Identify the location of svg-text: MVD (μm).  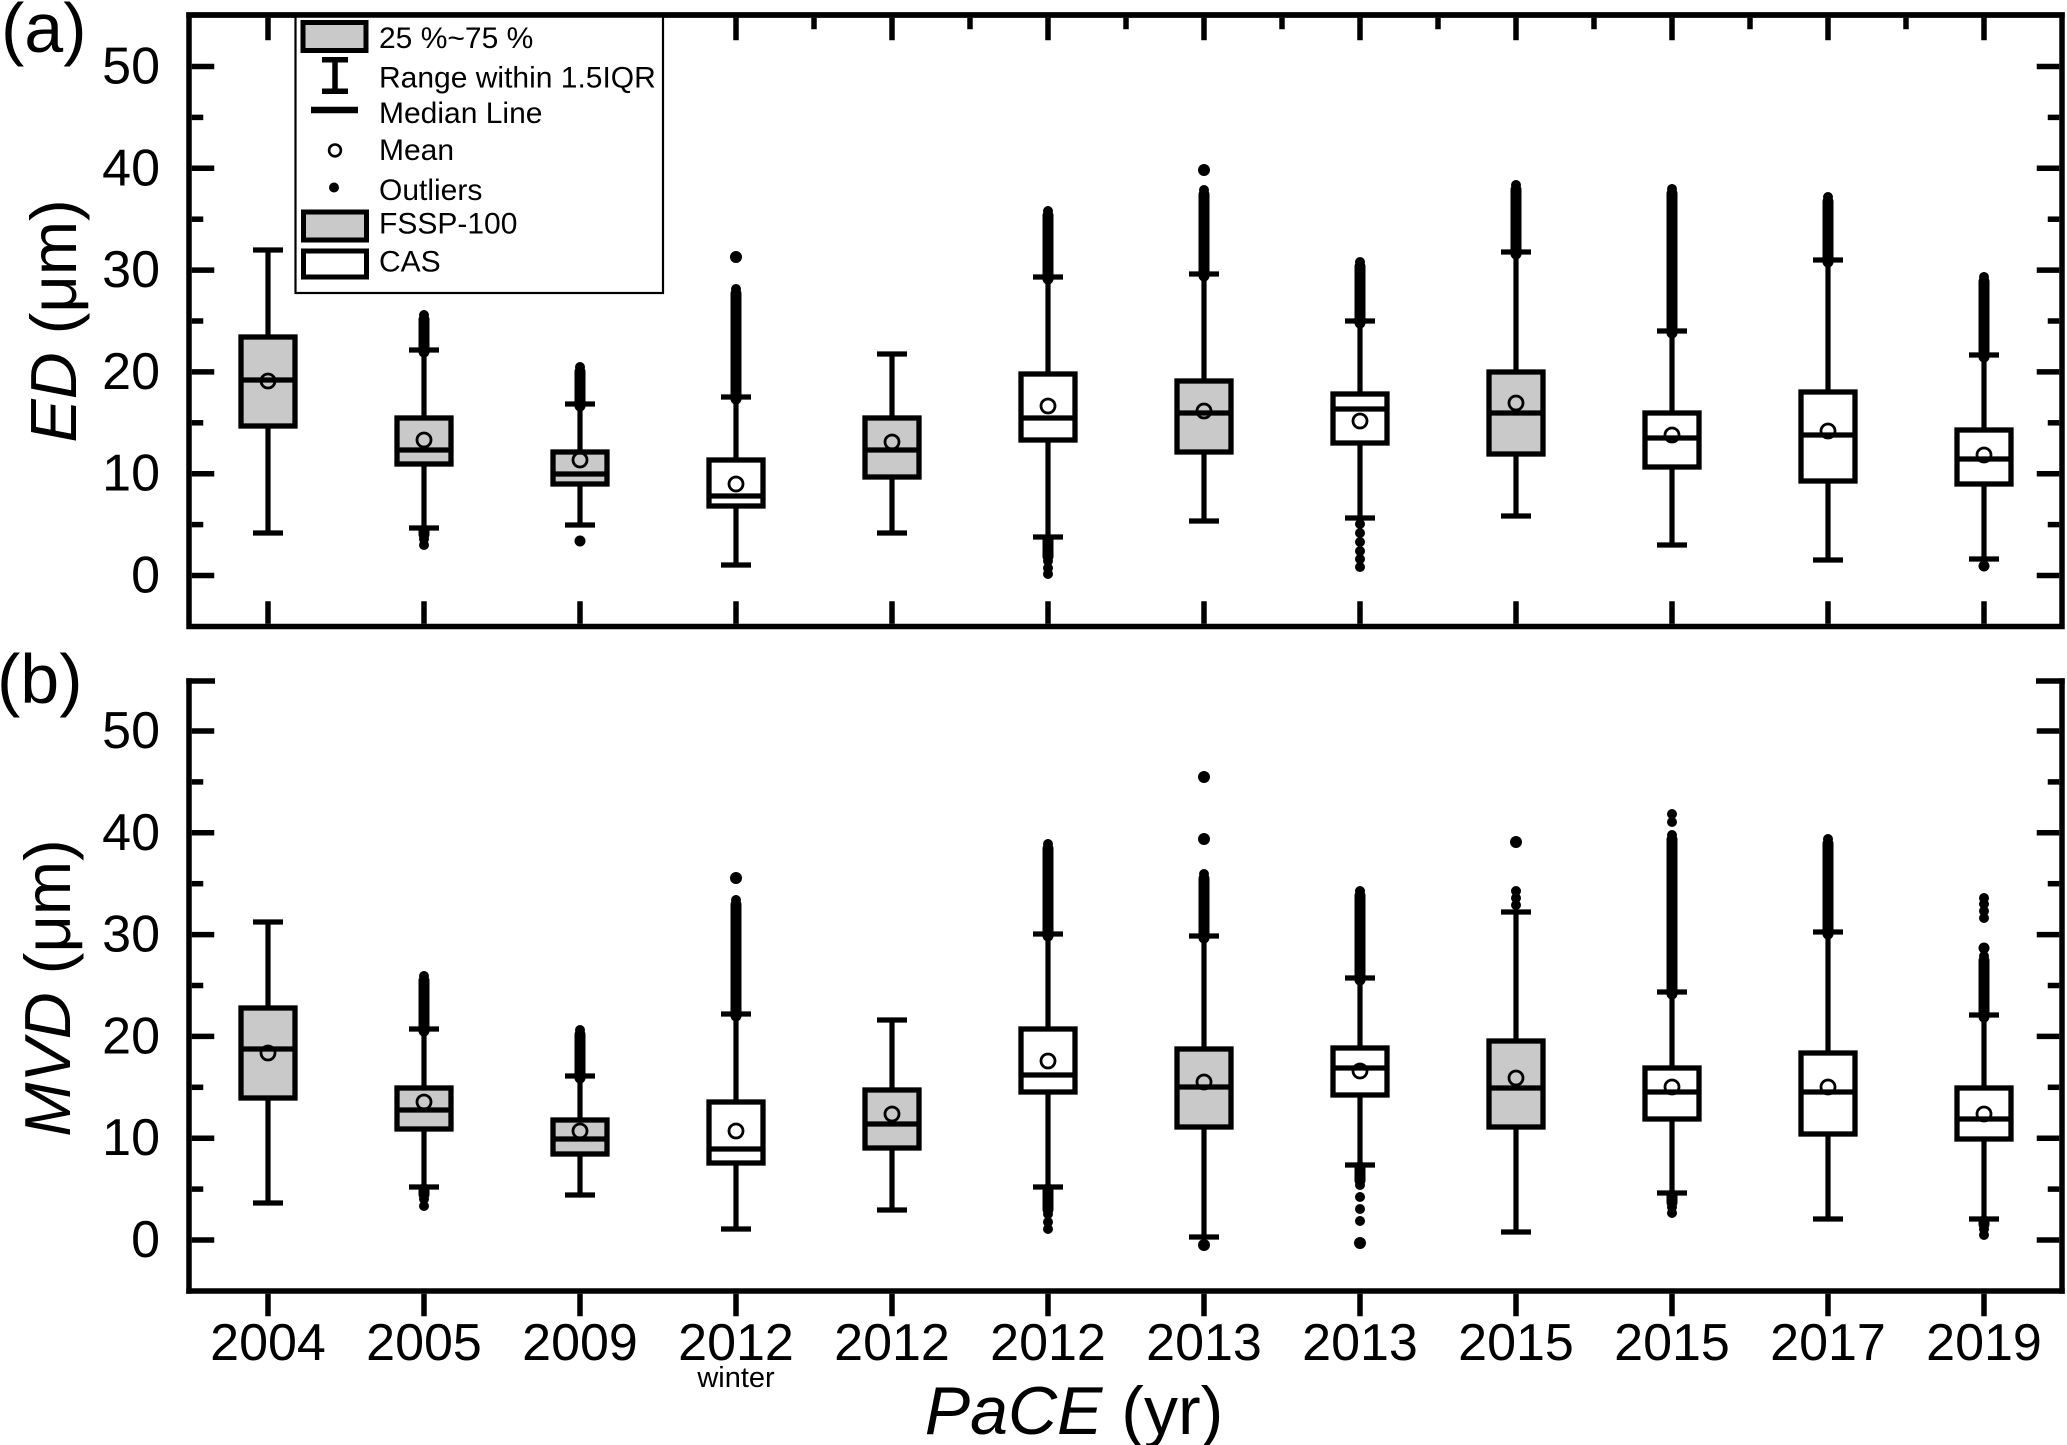
(47, 987).